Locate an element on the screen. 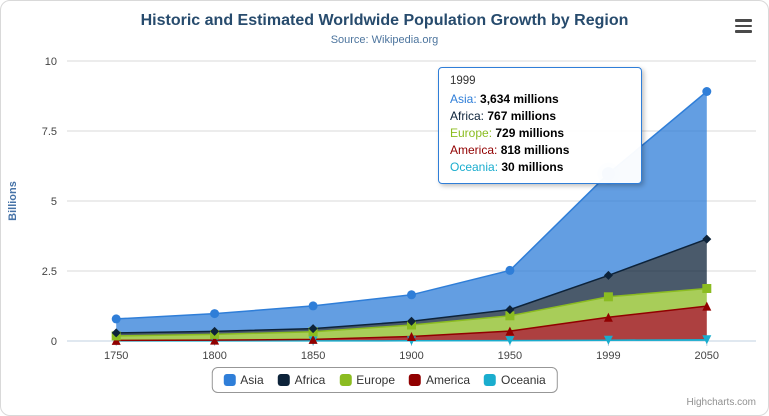 This screenshot has width=769, height=416. legend-label: Europe is located at coordinates (376, 380).